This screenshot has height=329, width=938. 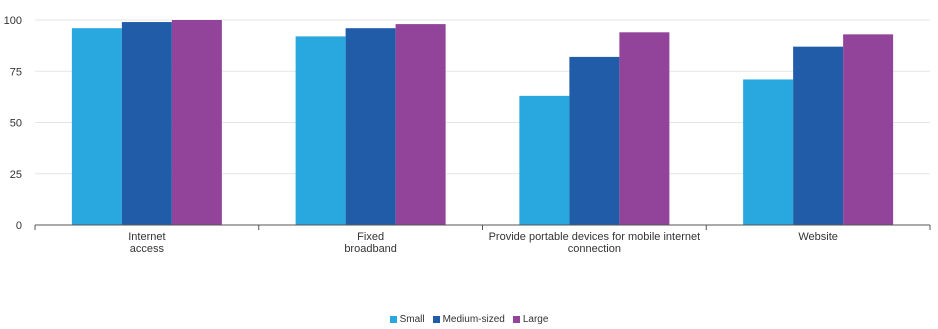 What do you see at coordinates (818, 237) in the screenshot?
I see `x-category-label: Website` at bounding box center [818, 237].